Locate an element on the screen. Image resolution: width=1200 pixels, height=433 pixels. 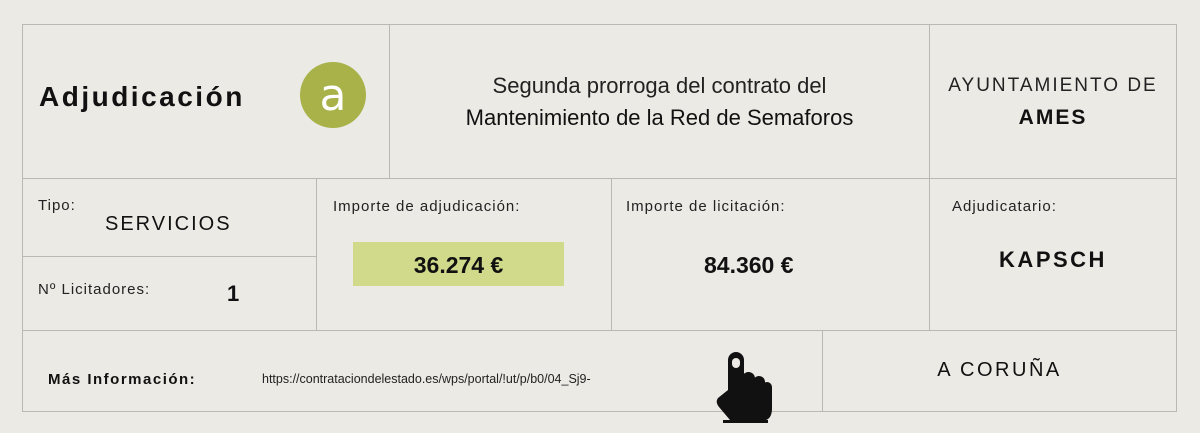
adjudicatario-cell: Adjudicatario: KAPSCH is located at coordinates (1053, 254).